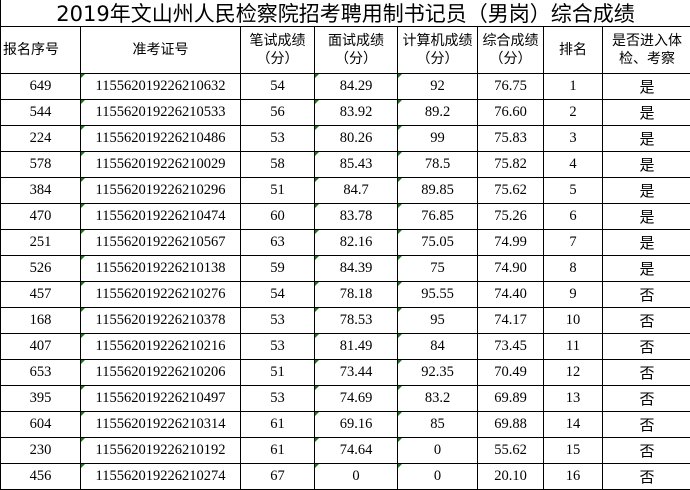 The height and width of the screenshot is (490, 690). What do you see at coordinates (40, 398) in the screenshot?
I see `col-signup-no-cell: 395` at bounding box center [40, 398].